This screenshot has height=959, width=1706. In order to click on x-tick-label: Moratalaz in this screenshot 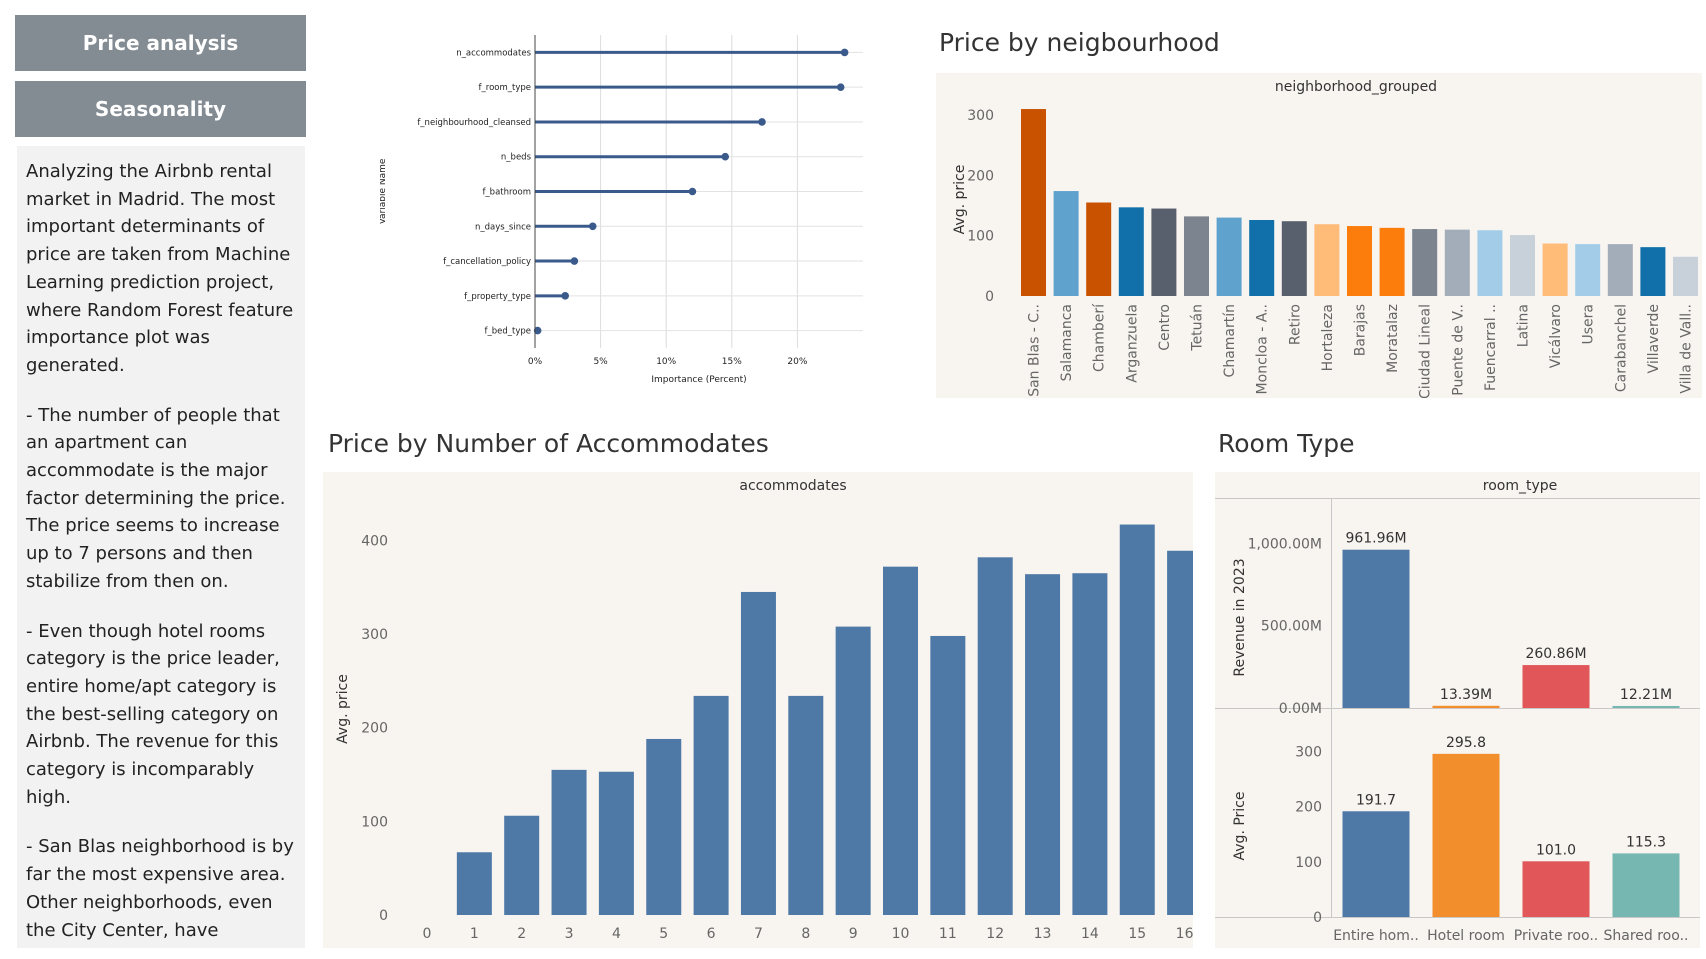, I will do `click(1393, 338)`.